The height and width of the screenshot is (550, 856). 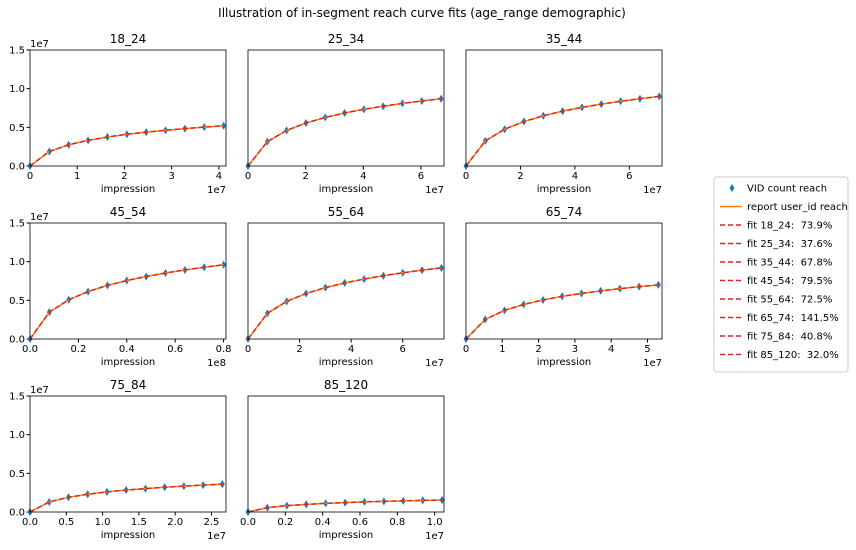 What do you see at coordinates (128, 385) in the screenshot?
I see `subplot-title: 75_84` at bounding box center [128, 385].